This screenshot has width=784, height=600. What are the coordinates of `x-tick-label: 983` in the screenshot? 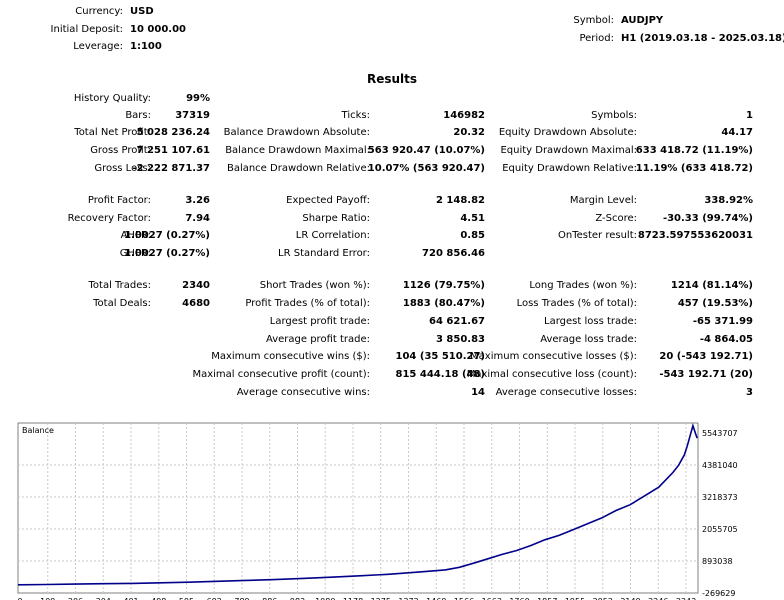 It's located at (297, 598).